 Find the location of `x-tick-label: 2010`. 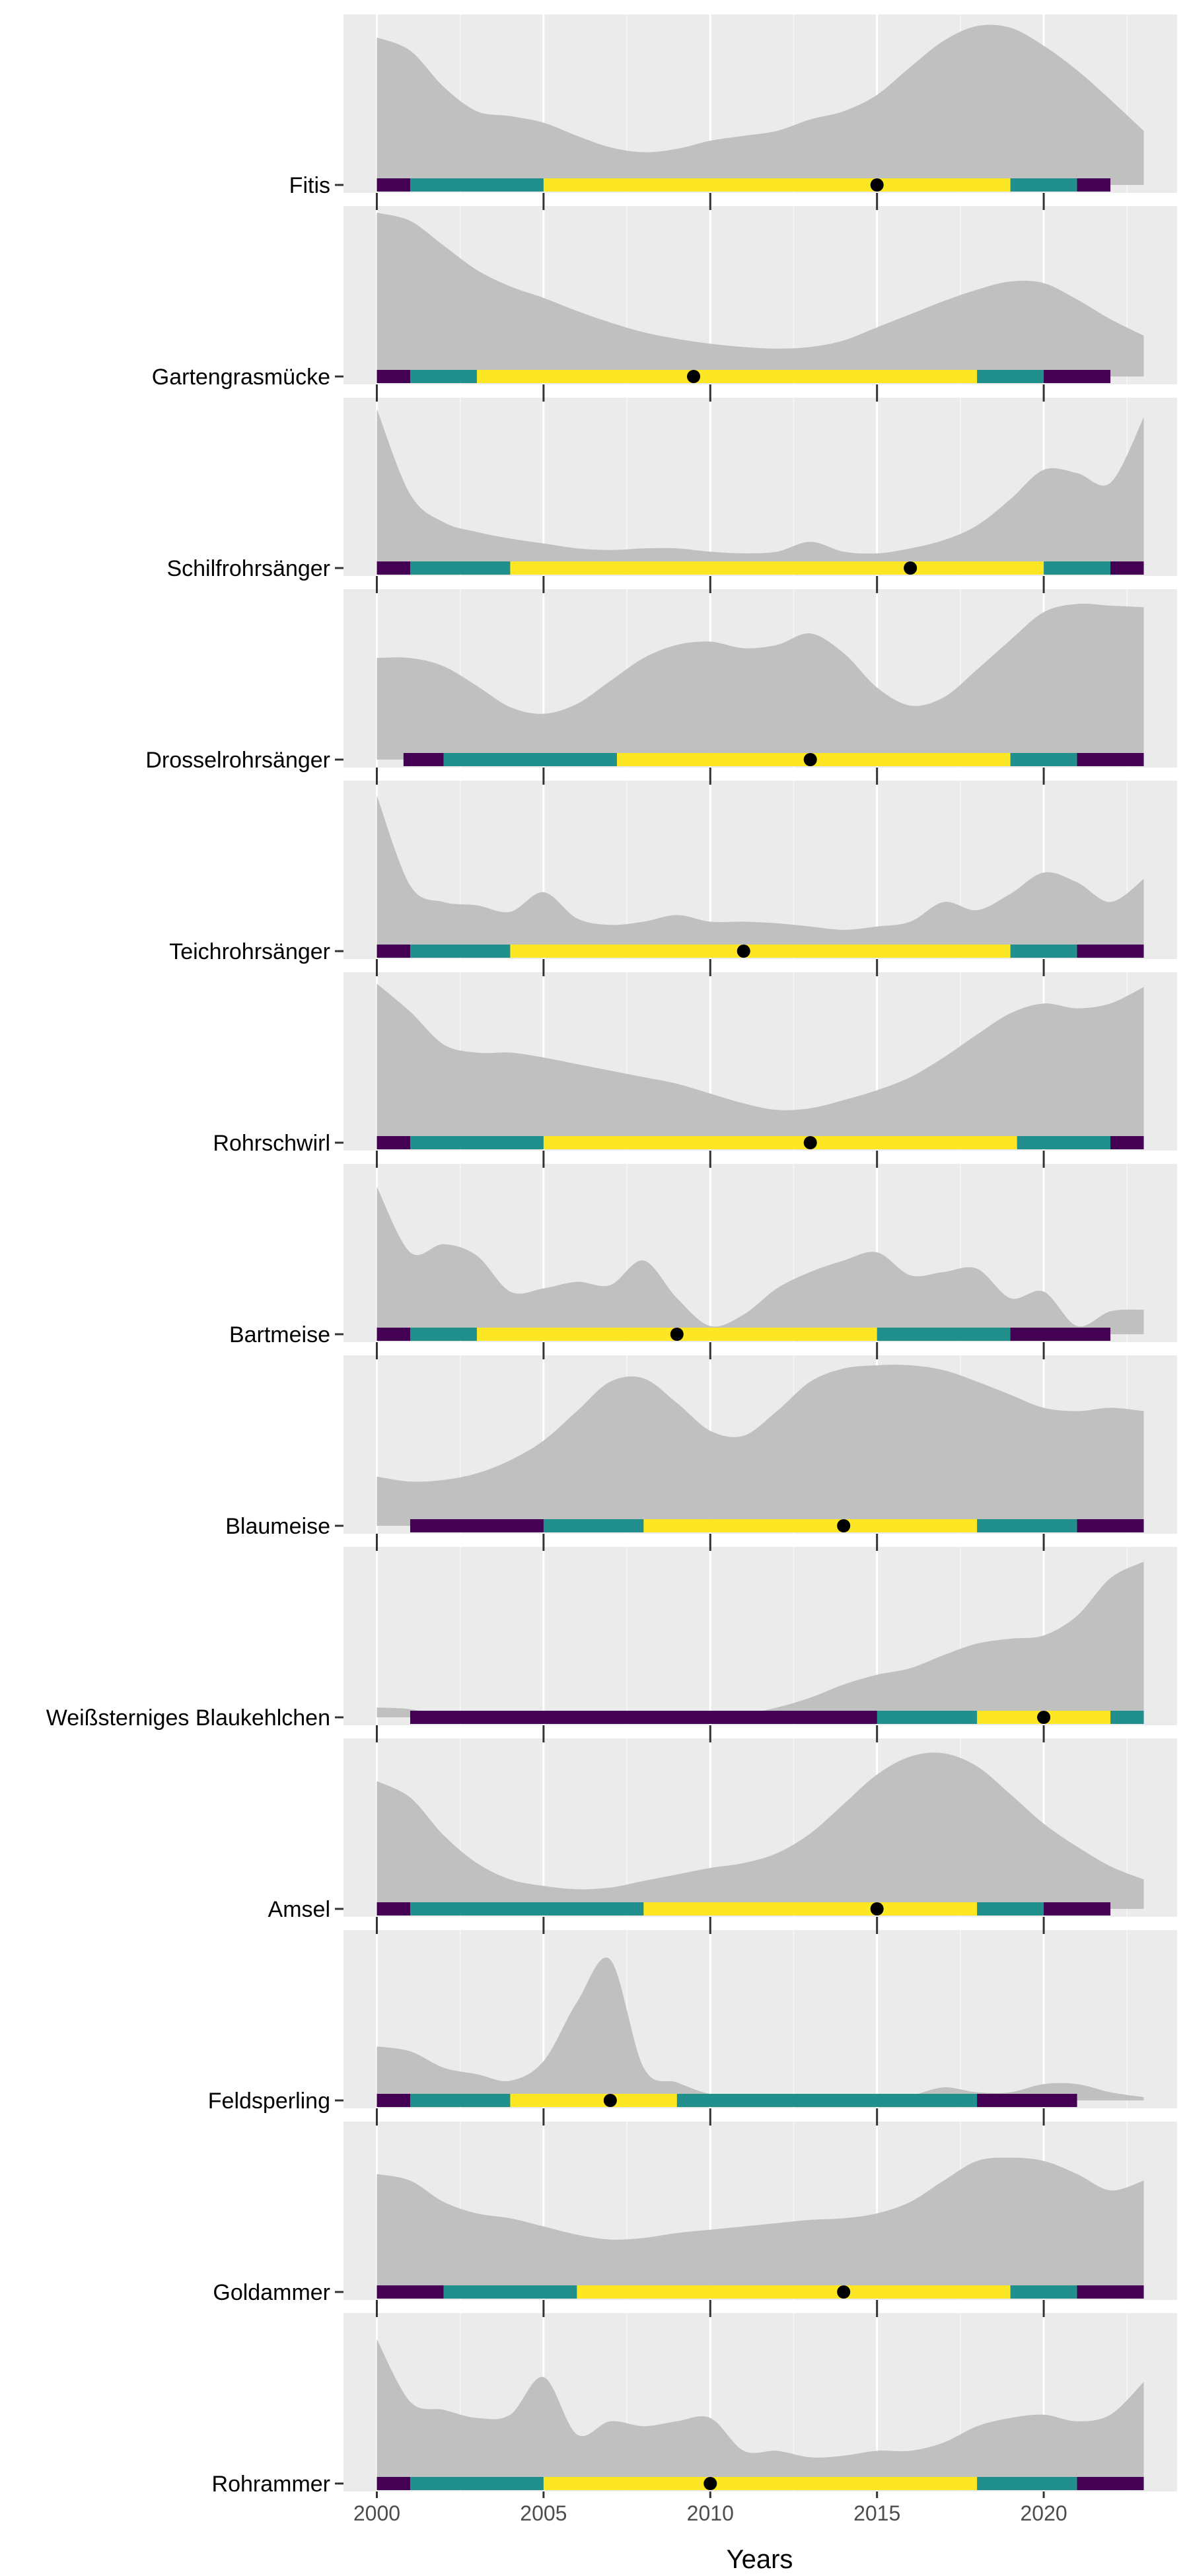

x-tick-label: 2010 is located at coordinates (710, 2513).